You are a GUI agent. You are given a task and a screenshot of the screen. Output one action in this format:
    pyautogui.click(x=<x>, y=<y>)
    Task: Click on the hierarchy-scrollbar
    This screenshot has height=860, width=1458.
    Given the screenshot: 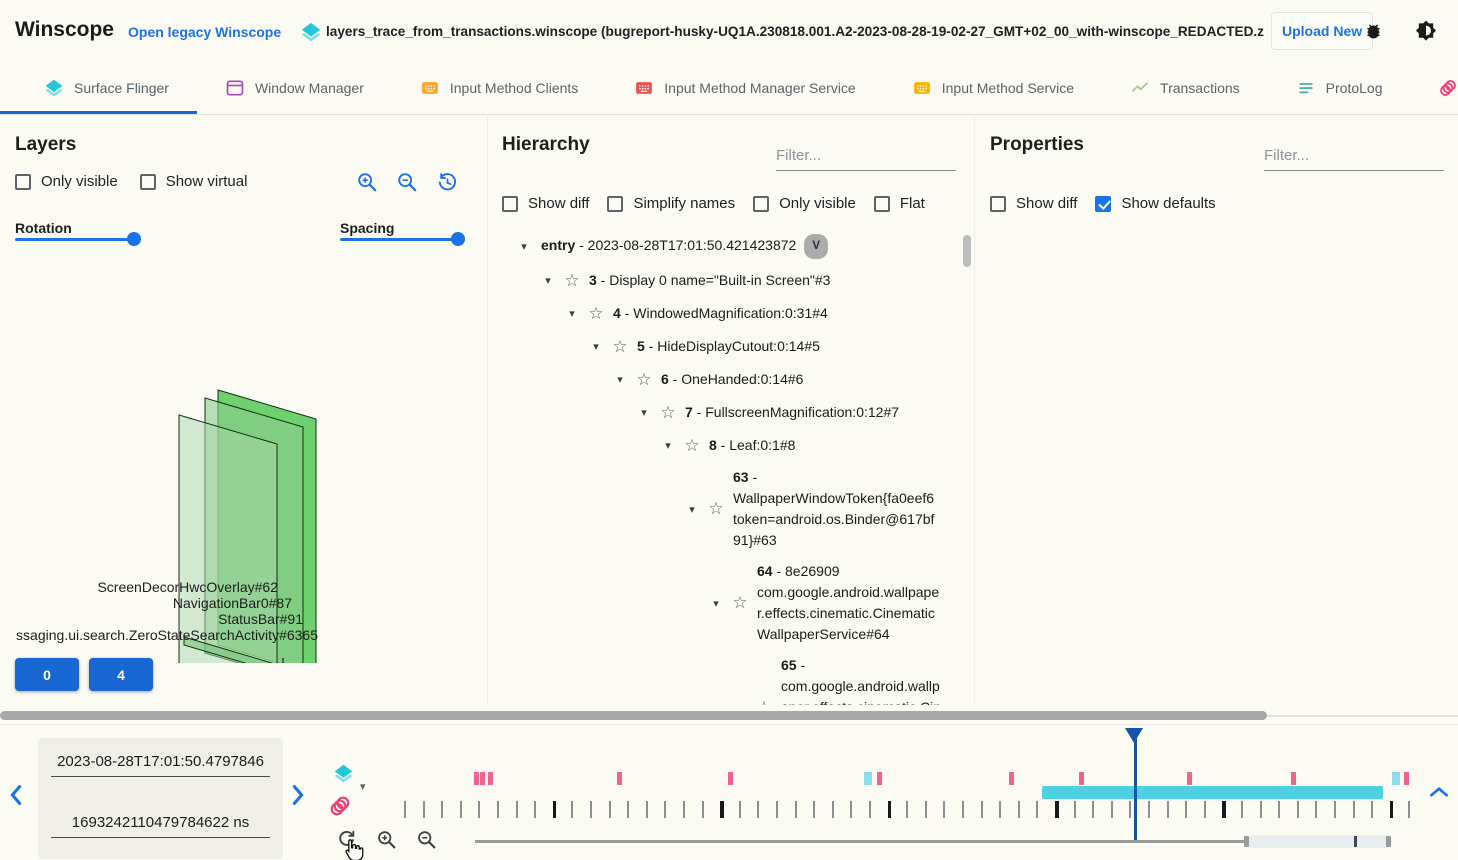 What is the action you would take?
    pyautogui.click(x=967, y=251)
    